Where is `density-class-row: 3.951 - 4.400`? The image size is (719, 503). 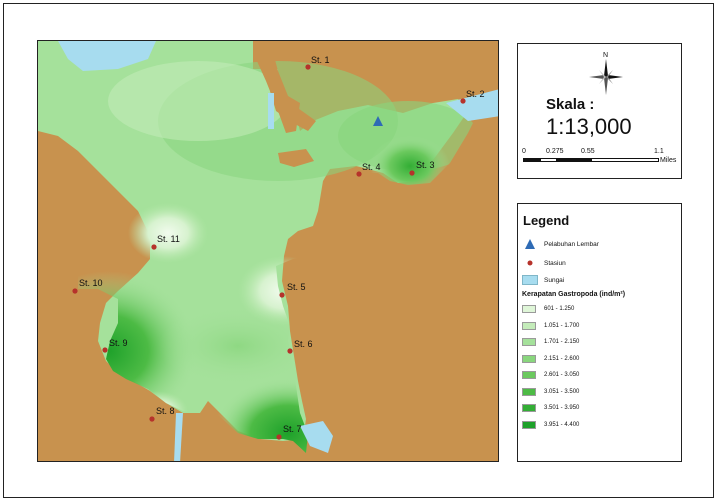
density-class-row: 3.951 - 4.400 is located at coordinates (551, 424).